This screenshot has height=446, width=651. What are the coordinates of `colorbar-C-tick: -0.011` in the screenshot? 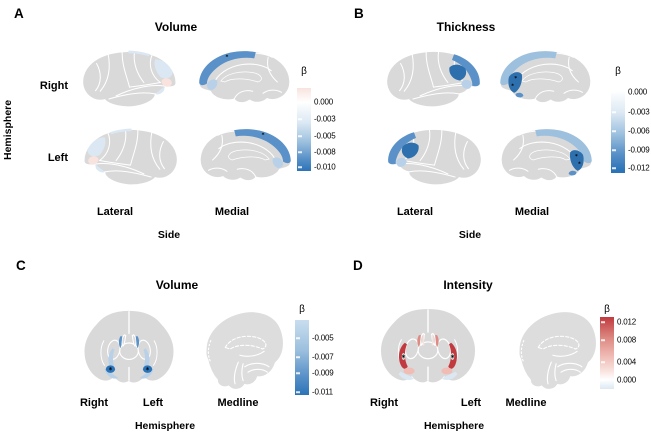 It's located at (322, 392).